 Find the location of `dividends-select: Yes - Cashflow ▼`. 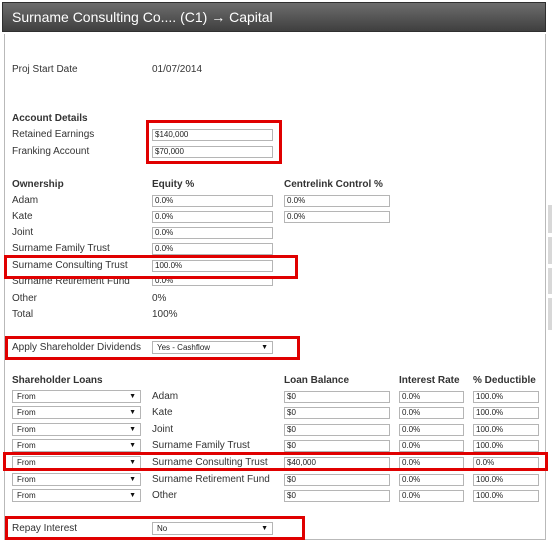

dividends-select: Yes - Cashflow ▼ is located at coordinates (212, 347).